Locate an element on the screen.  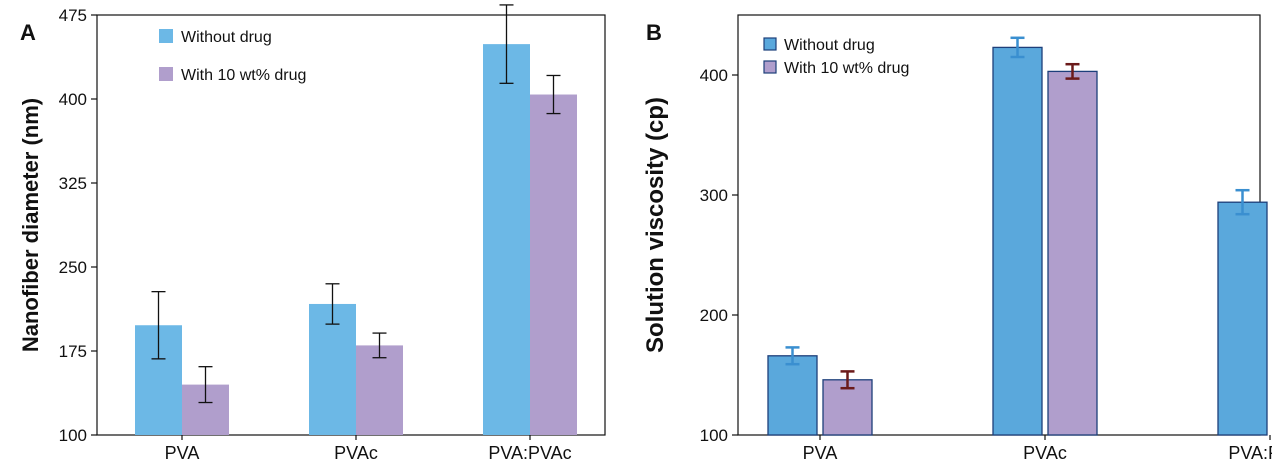
y-axis-label: Nanofiber diameter (nm) is located at coordinates (30, 225).